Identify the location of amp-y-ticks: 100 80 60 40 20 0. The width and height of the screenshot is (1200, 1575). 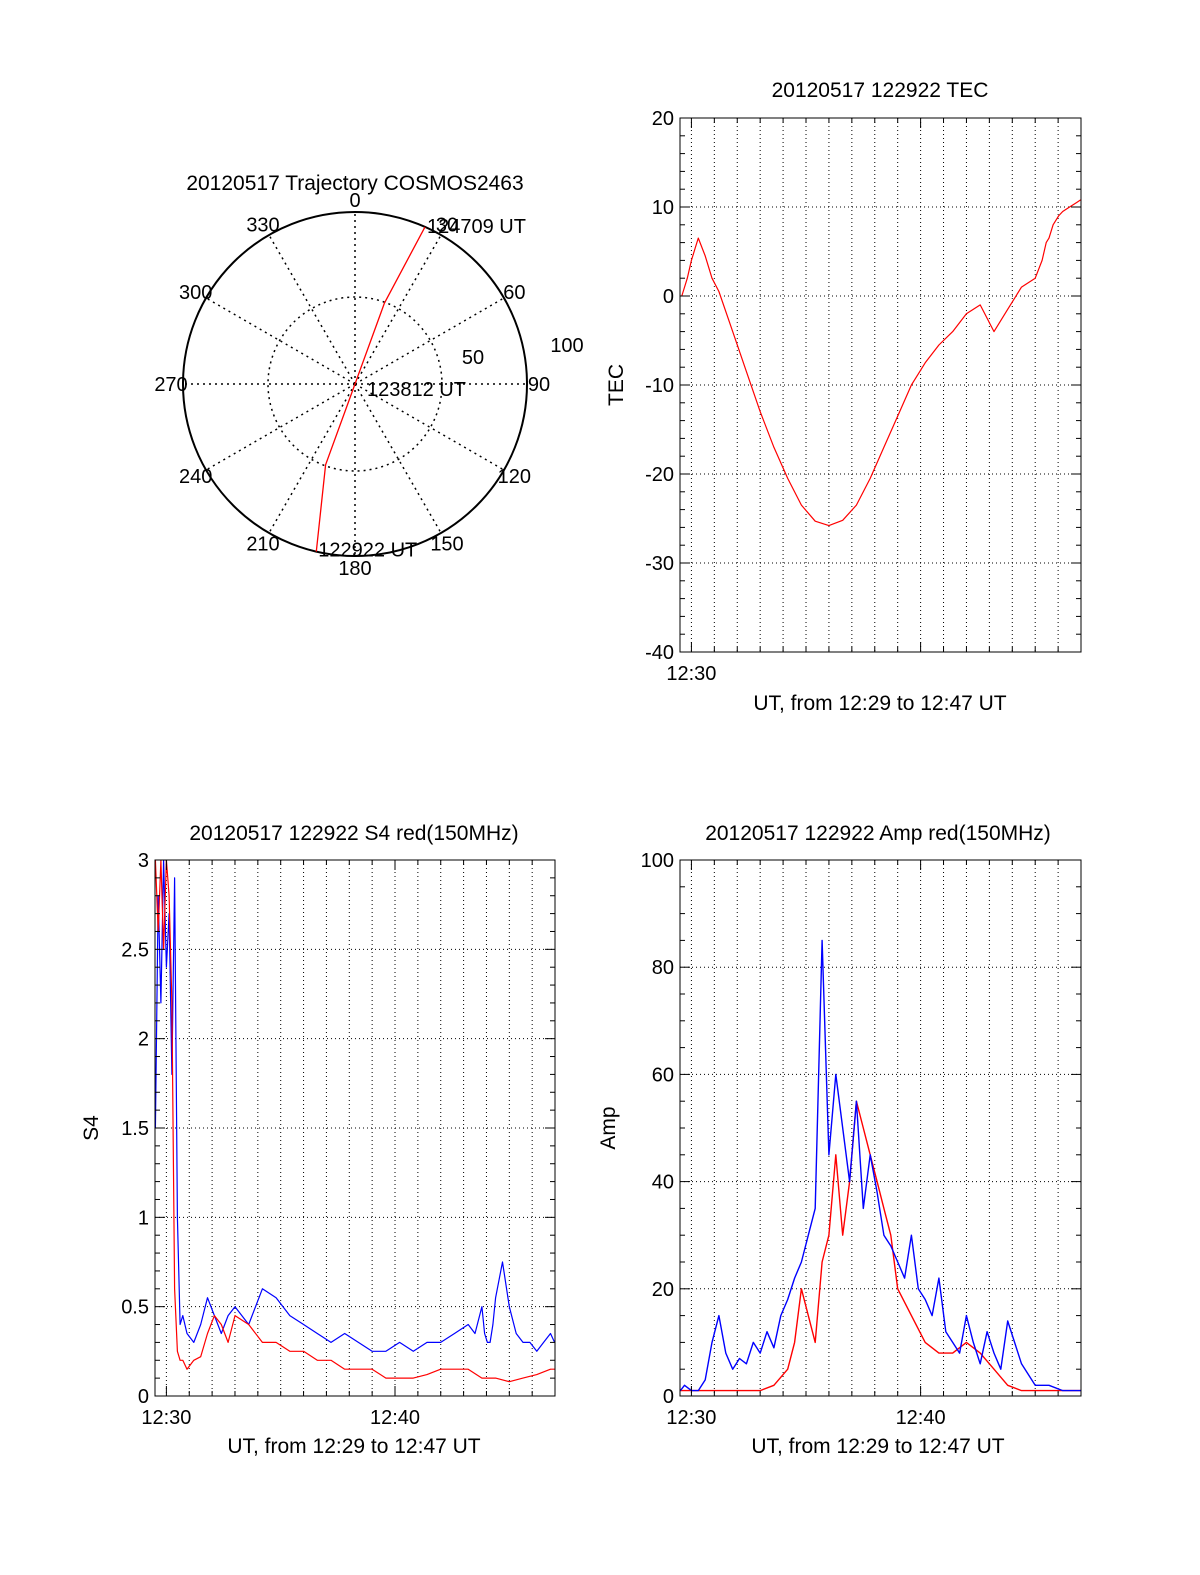
(861, 1129).